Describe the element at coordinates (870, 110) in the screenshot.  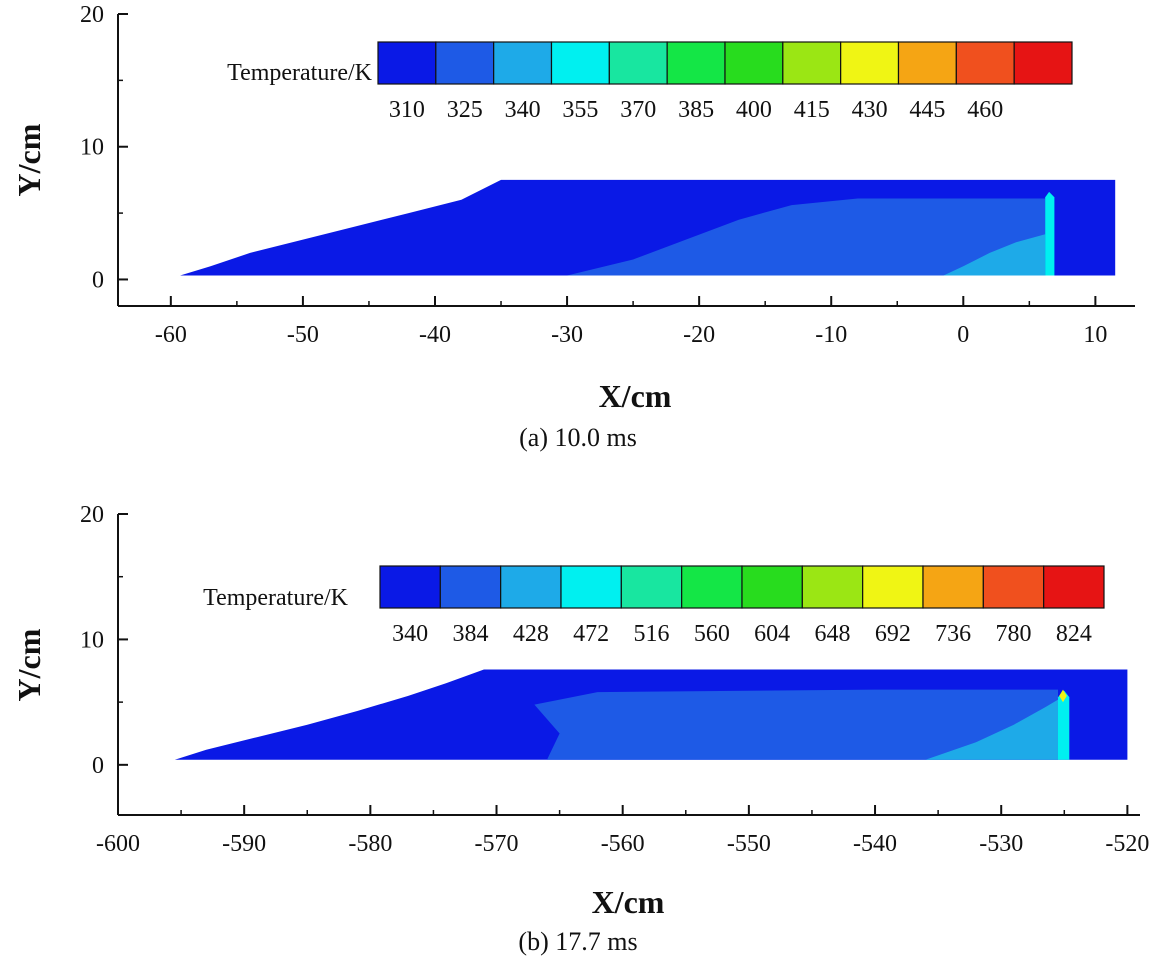
I see `colorbar-tick-label: 430` at that location.